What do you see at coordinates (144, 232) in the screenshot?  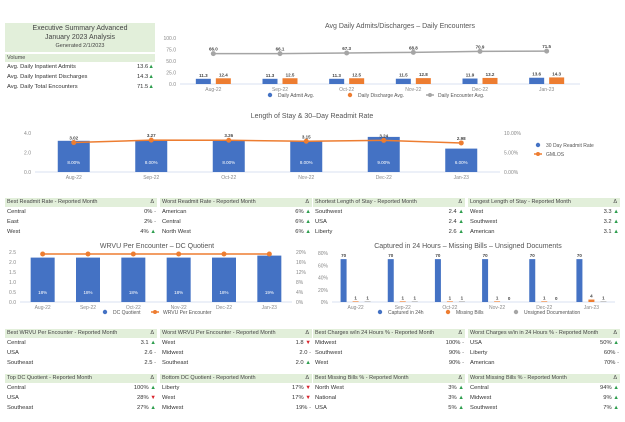 I see `value-number: 4%` at bounding box center [144, 232].